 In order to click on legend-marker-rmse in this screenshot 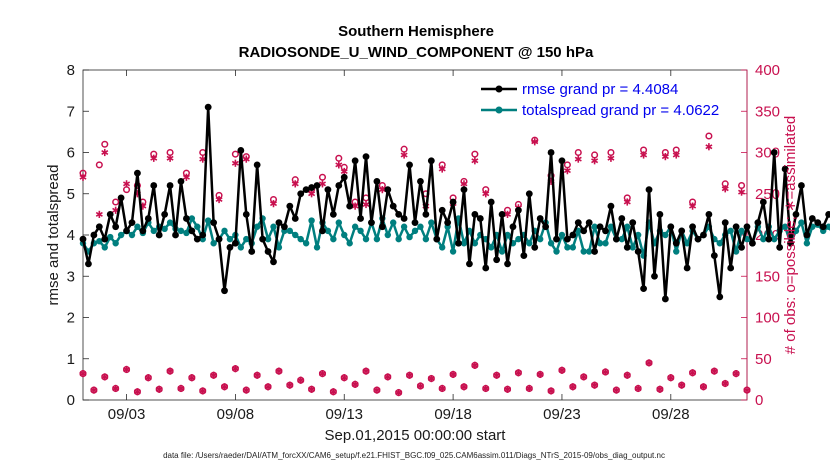, I will do `click(499, 89)`.